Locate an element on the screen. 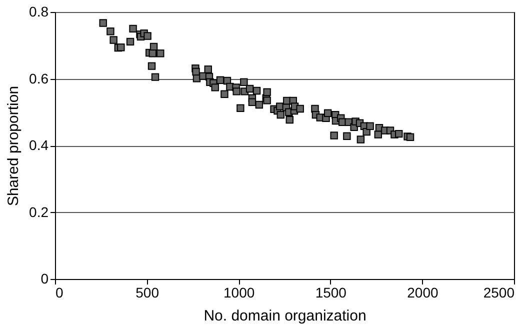 The height and width of the screenshot is (328, 520). x-tick-label: 0 is located at coordinates (60, 292).